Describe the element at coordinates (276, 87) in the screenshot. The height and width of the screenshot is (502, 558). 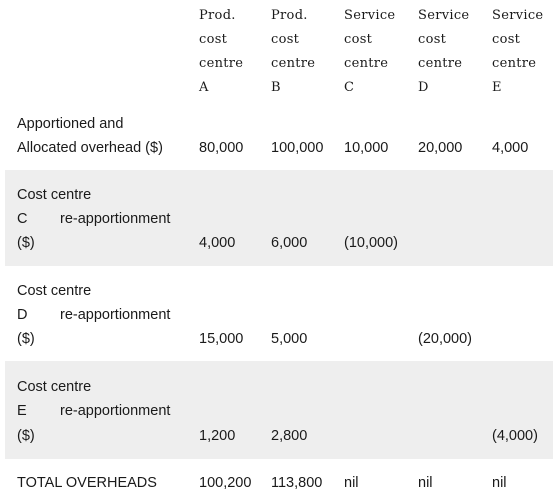
I see `header-line: B` at that location.